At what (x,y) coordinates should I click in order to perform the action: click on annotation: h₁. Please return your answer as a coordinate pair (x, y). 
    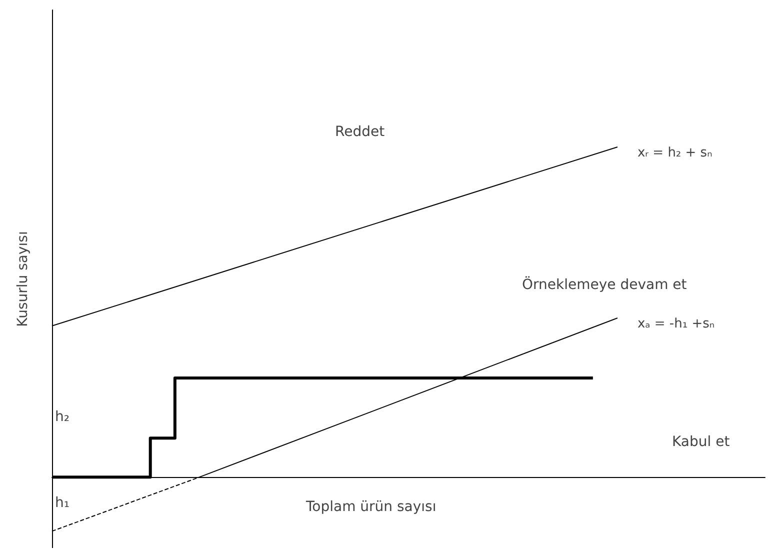
    Looking at the image, I should click on (62, 503).